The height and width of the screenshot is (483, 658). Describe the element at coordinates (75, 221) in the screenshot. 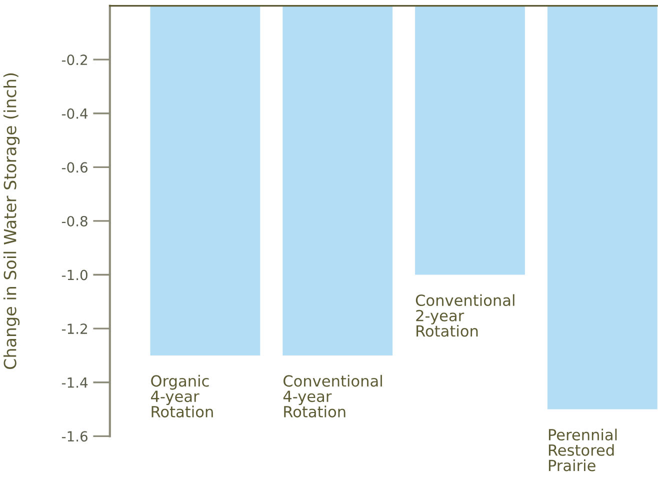

I see `y-tick-label: -0.8` at that location.